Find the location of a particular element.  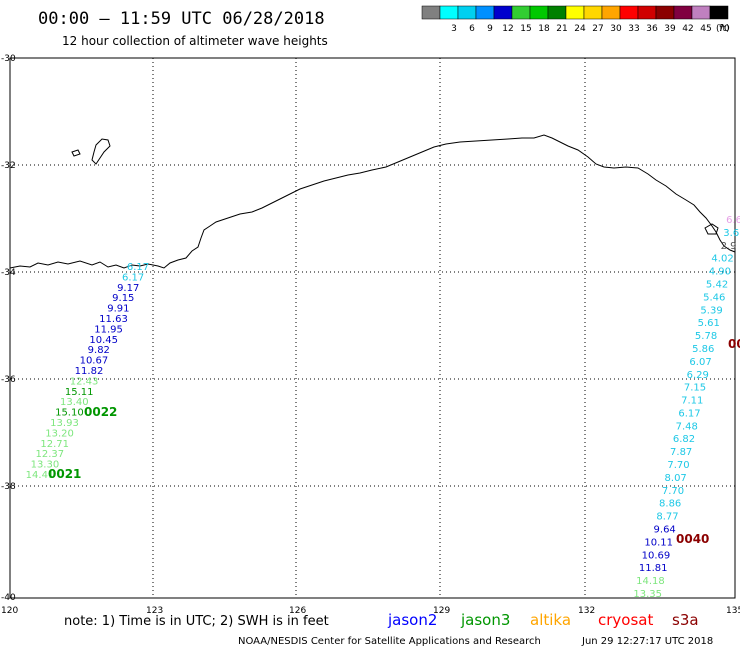

pass-label-0021: 0021 is located at coordinates (64, 474).